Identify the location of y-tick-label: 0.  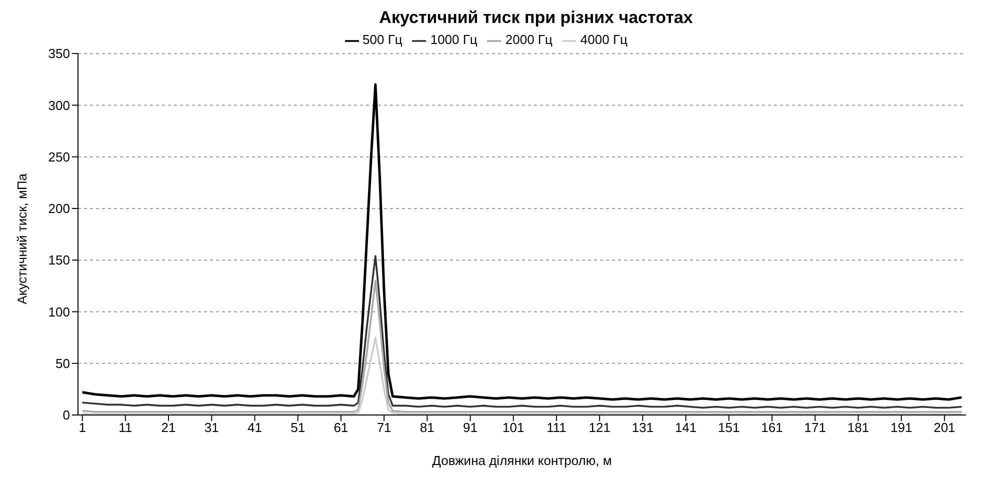
(66, 415).